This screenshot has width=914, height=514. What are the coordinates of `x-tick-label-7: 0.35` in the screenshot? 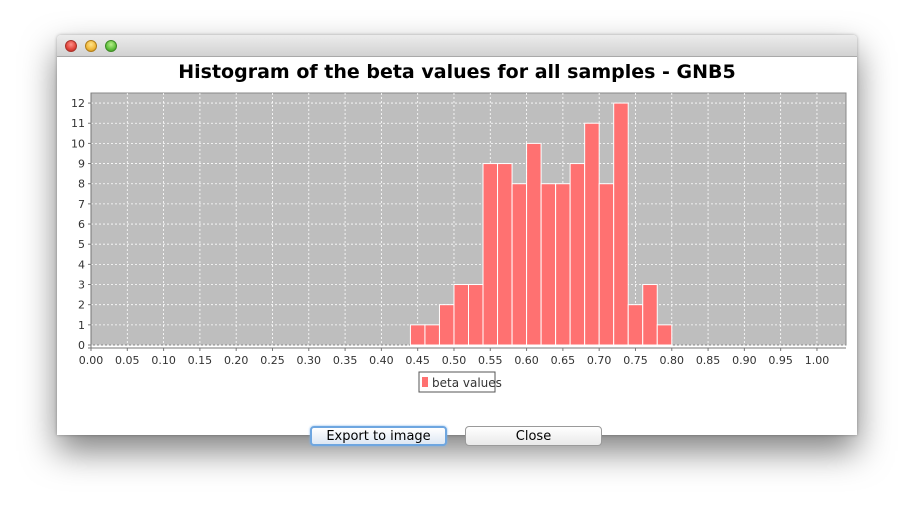 It's located at (345, 360).